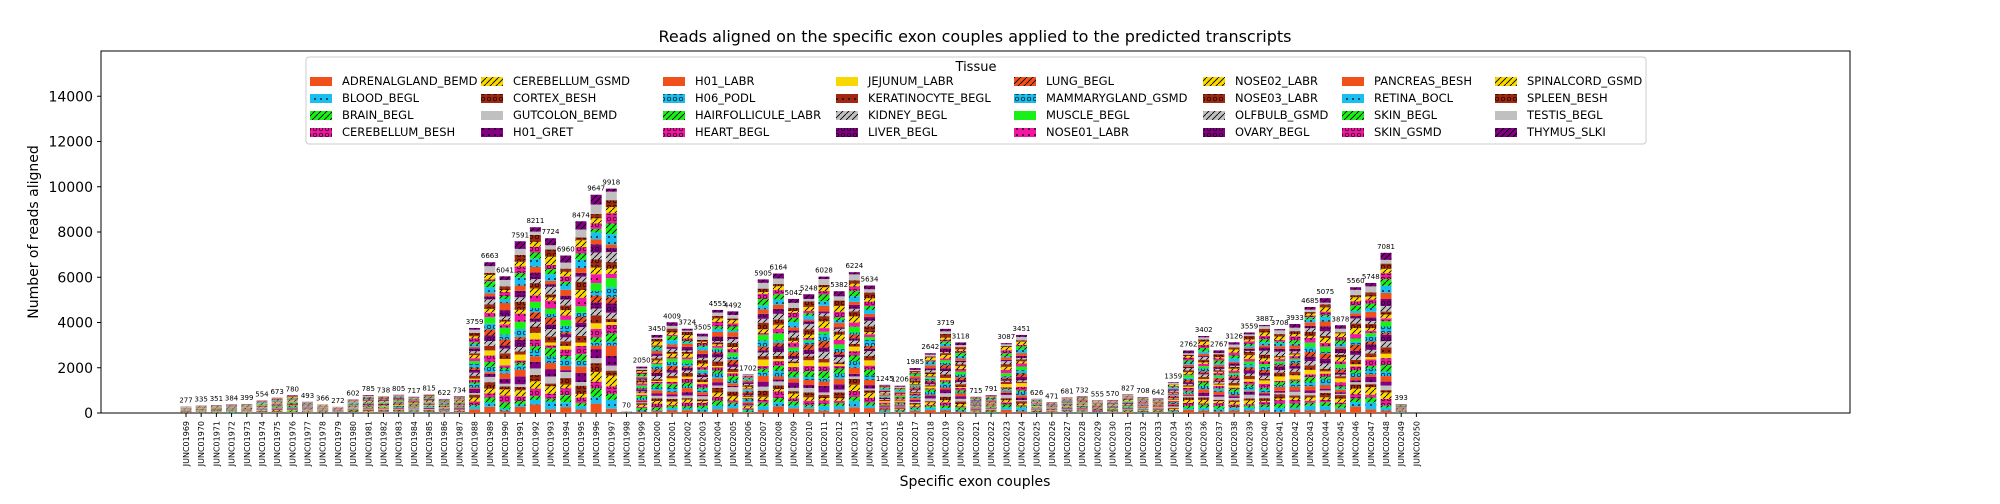 This screenshot has width=2000, height=504. What do you see at coordinates (550, 325) in the screenshot?
I see `bar-stack` at bounding box center [550, 325].